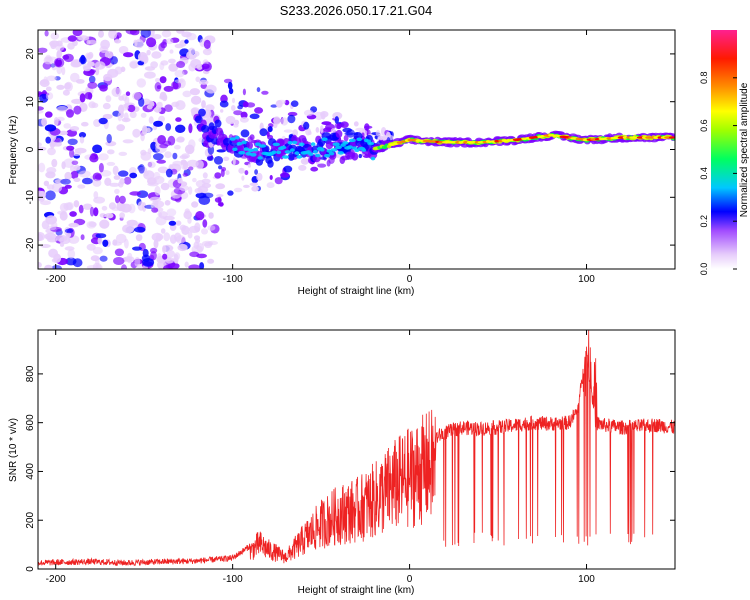 The width and height of the screenshot is (750, 600). What do you see at coordinates (30, 569) in the screenshot?
I see `y-tick-label: 0` at bounding box center [30, 569].